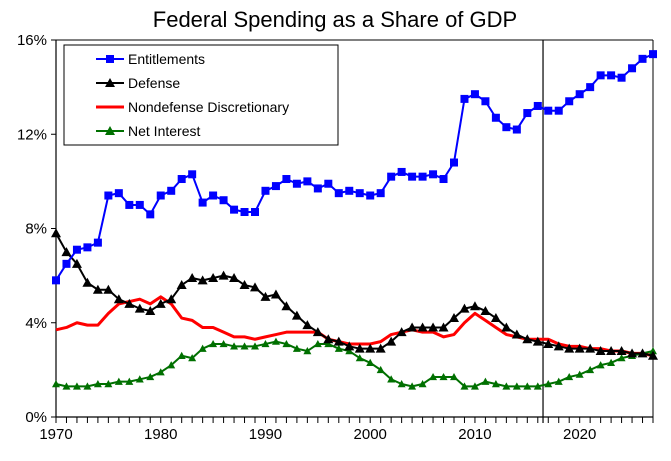 The width and height of the screenshot is (671, 461). Describe the element at coordinates (208, 107) in the screenshot. I see `legend-label-nondefense-discretionary: Nondefense Discretionary` at that location.